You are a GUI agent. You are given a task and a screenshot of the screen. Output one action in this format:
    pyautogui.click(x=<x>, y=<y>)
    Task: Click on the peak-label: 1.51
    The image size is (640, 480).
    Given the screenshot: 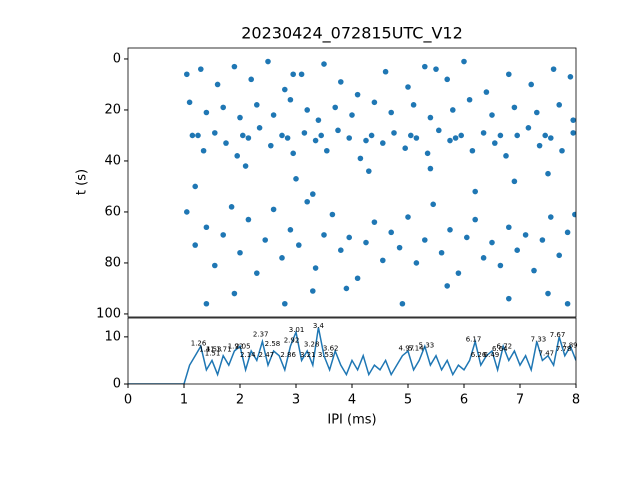 What is the action you would take?
    pyautogui.click(x=213, y=353)
    